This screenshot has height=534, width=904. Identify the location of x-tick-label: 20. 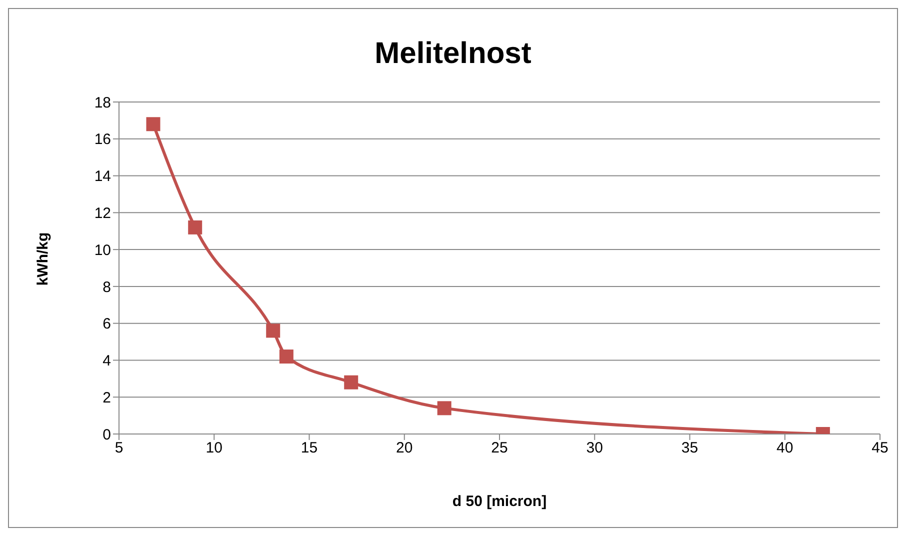
(404, 448).